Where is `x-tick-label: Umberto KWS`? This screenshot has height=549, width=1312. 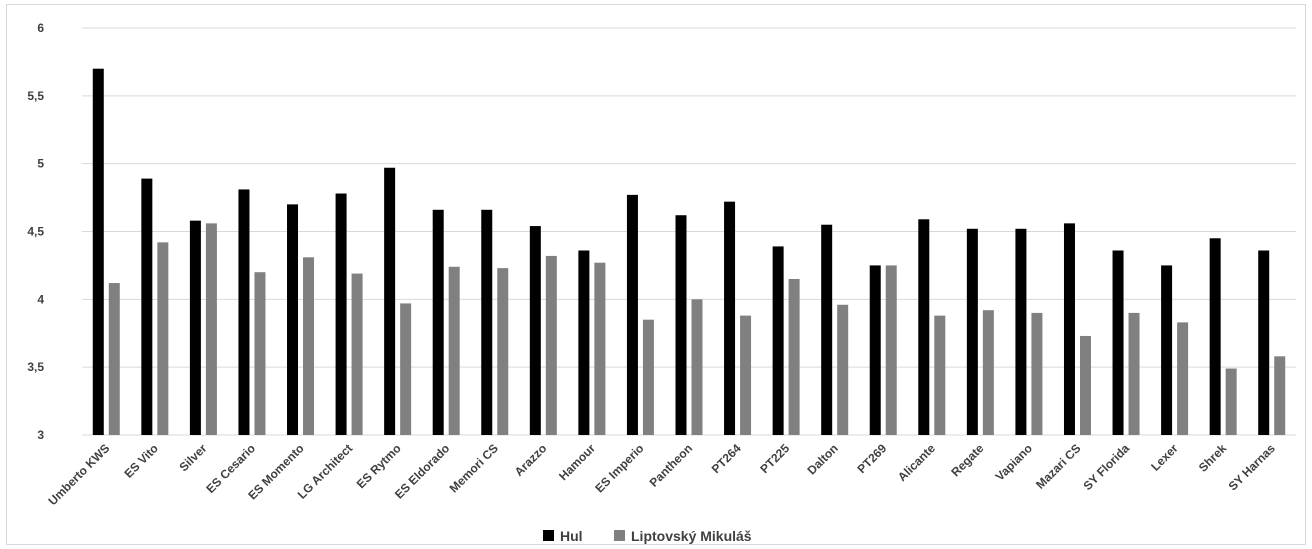
x-tick-label: Umberto KWS is located at coordinates (78, 474).